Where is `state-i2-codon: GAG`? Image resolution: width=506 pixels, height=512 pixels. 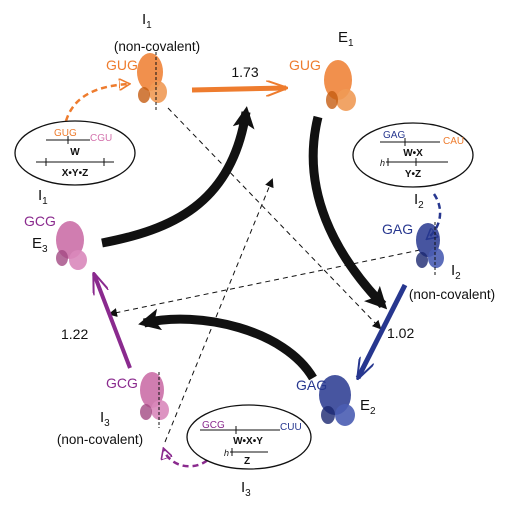 state-i2-codon: GAG is located at coordinates (397, 229).